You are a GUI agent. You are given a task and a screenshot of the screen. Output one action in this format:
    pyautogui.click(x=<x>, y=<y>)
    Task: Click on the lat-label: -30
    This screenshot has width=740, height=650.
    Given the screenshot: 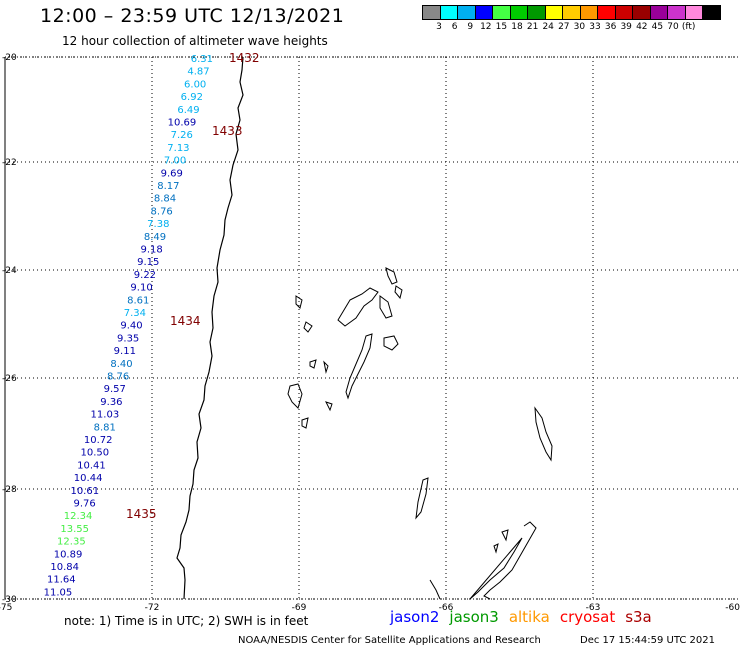 What is the action you would take?
    pyautogui.click(x=9, y=600)
    